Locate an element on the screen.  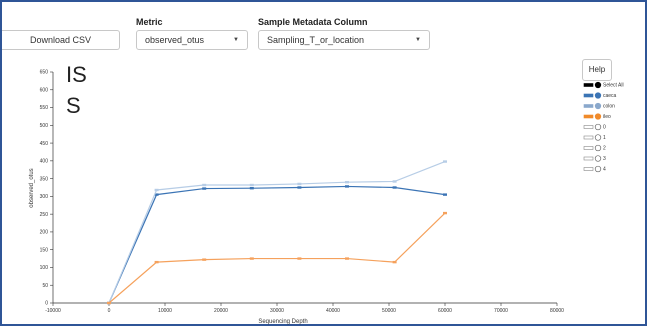
y-tick-label: 100 is located at coordinates (44, 268).